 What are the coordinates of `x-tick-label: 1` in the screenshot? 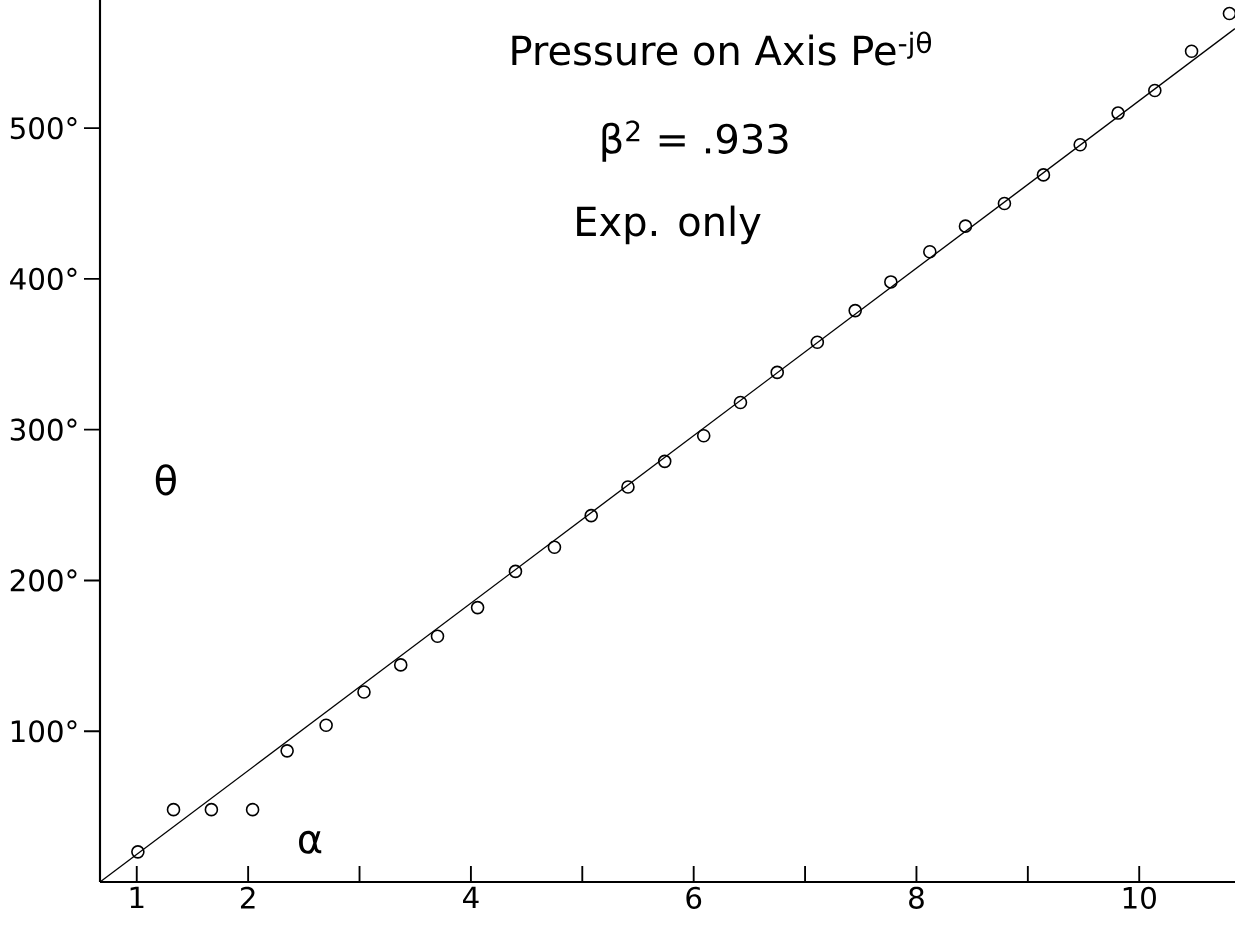 It's located at (137, 897).